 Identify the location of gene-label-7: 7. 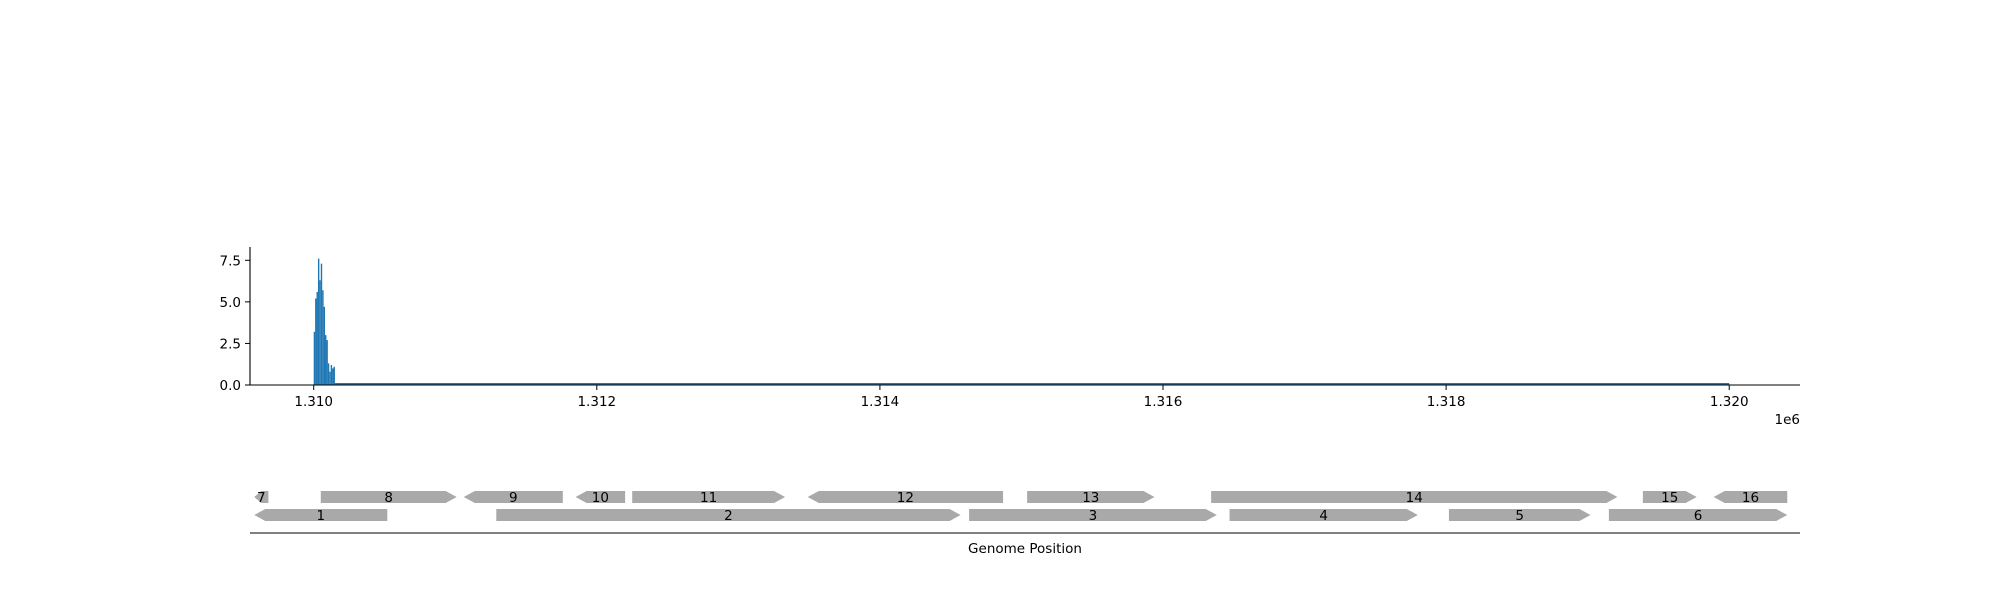
(261, 498).